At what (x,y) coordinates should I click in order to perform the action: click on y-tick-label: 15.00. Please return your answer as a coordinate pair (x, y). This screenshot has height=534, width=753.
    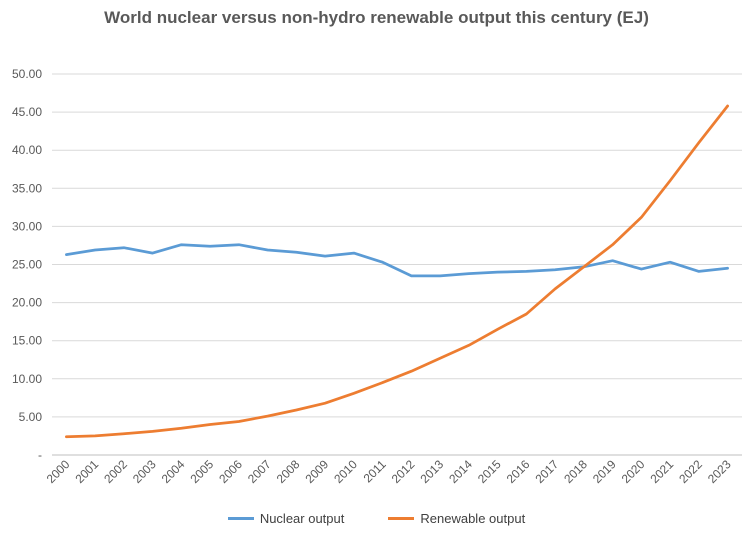
    Looking at the image, I should click on (27, 341).